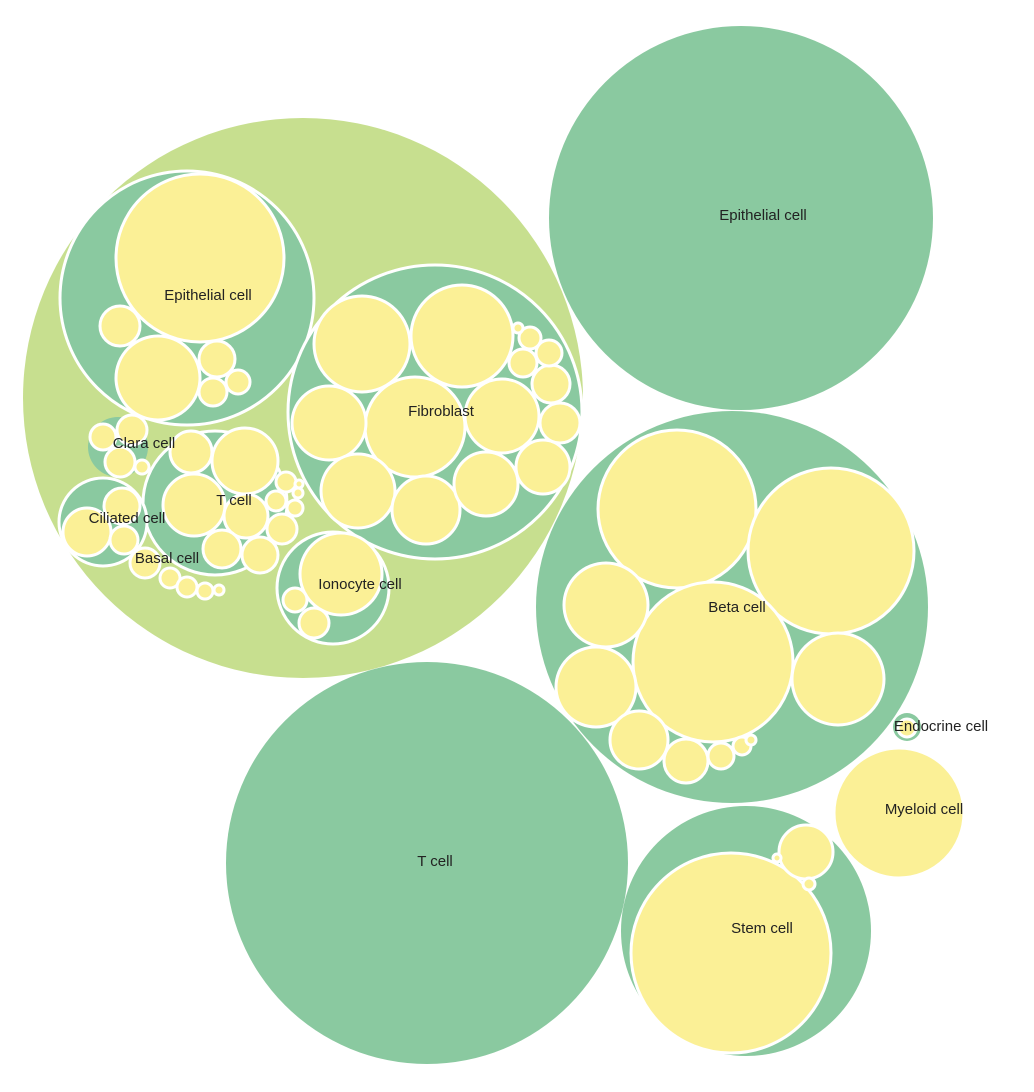 This screenshot has width=1034, height=1092. What do you see at coordinates (127, 518) in the screenshot?
I see `node-label: Ciliated cell` at bounding box center [127, 518].